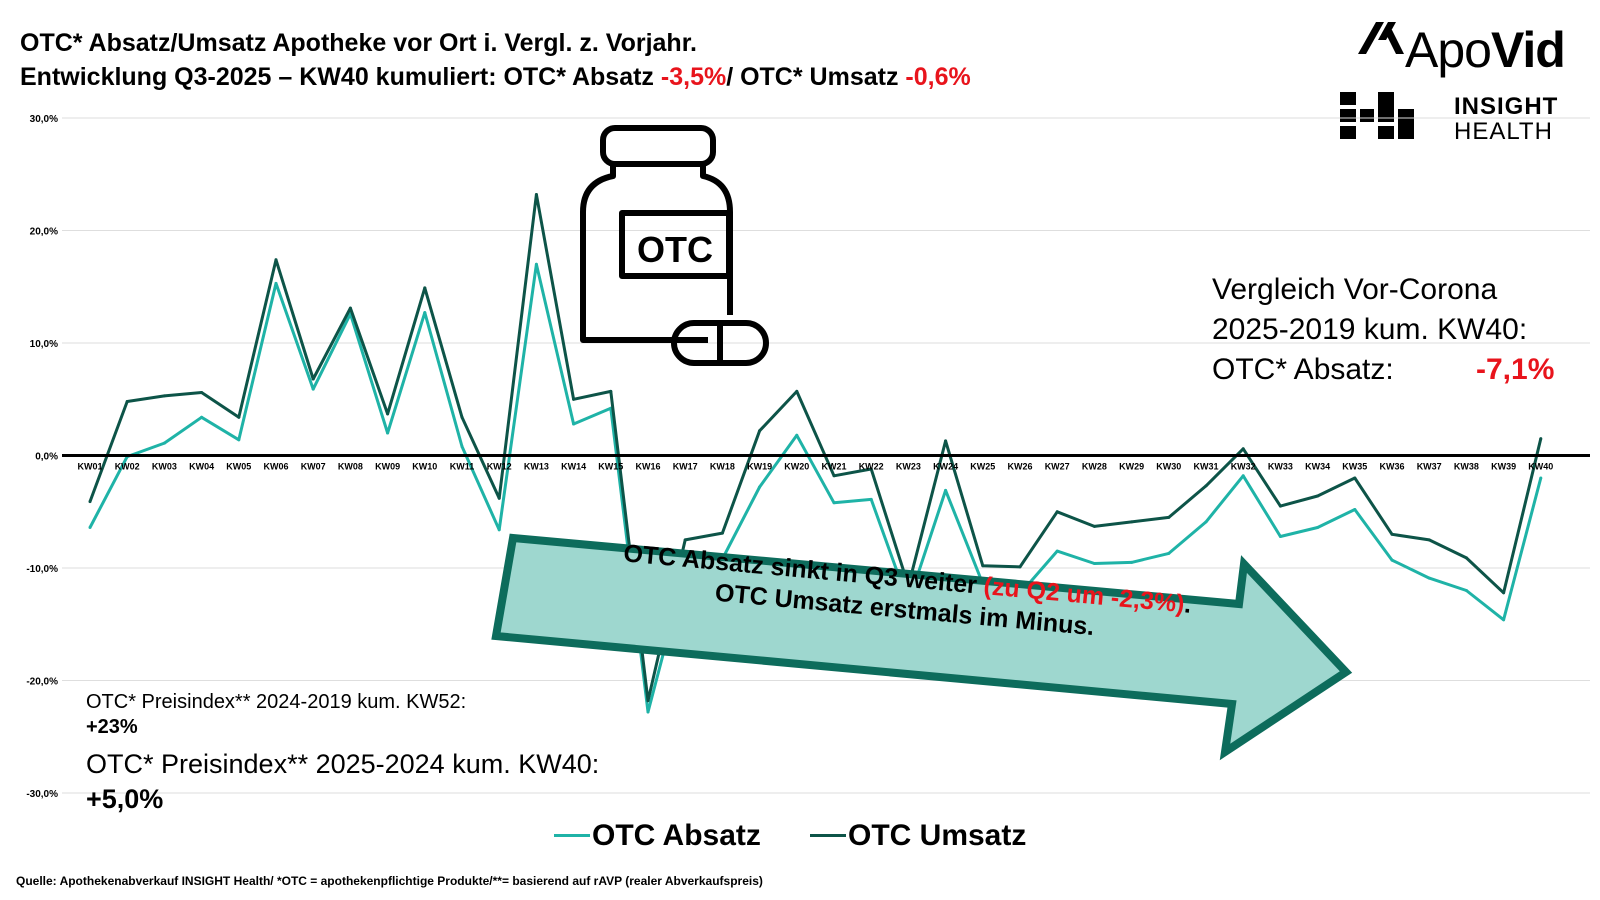  What do you see at coordinates (44, 119) in the screenshot?
I see `y-tick-label: 30,0%` at bounding box center [44, 119].